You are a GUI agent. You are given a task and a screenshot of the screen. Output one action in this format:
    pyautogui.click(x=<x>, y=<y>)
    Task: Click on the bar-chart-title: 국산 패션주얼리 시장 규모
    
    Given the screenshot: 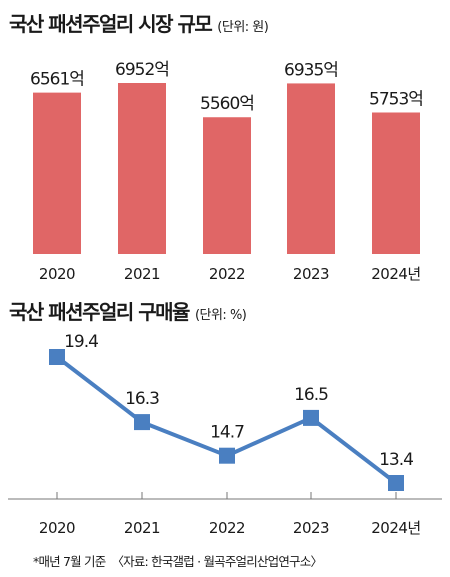 What is the action you would take?
    pyautogui.click(x=111, y=24)
    